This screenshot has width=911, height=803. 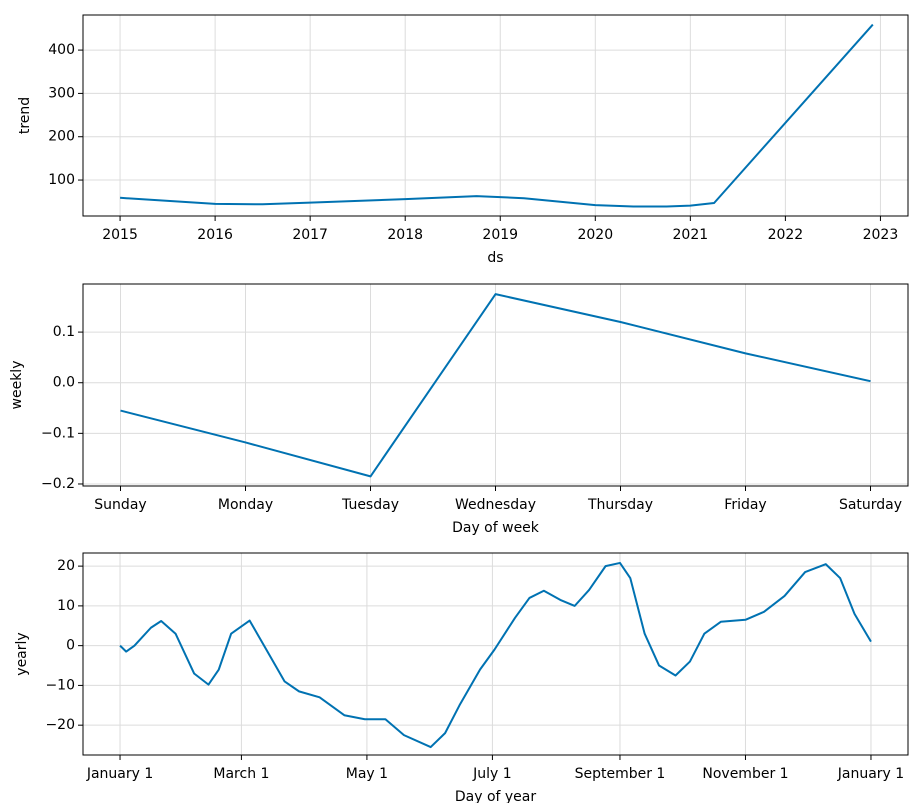 What do you see at coordinates (25, 115) in the screenshot?
I see `y-axis-label: trend` at bounding box center [25, 115].